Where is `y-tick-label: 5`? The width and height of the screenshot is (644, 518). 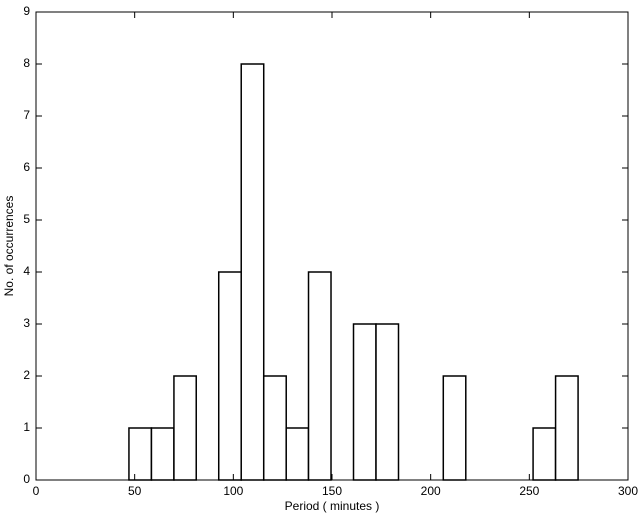 y-tick-label: 5 is located at coordinates (26, 219).